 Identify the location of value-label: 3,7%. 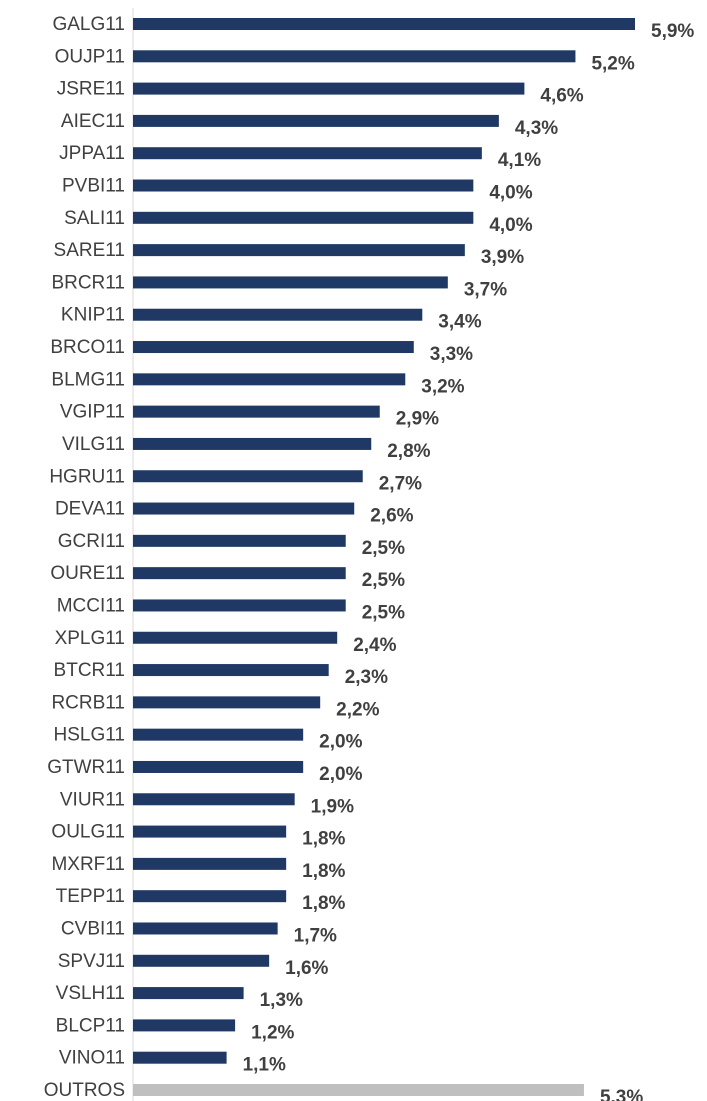
(485, 289).